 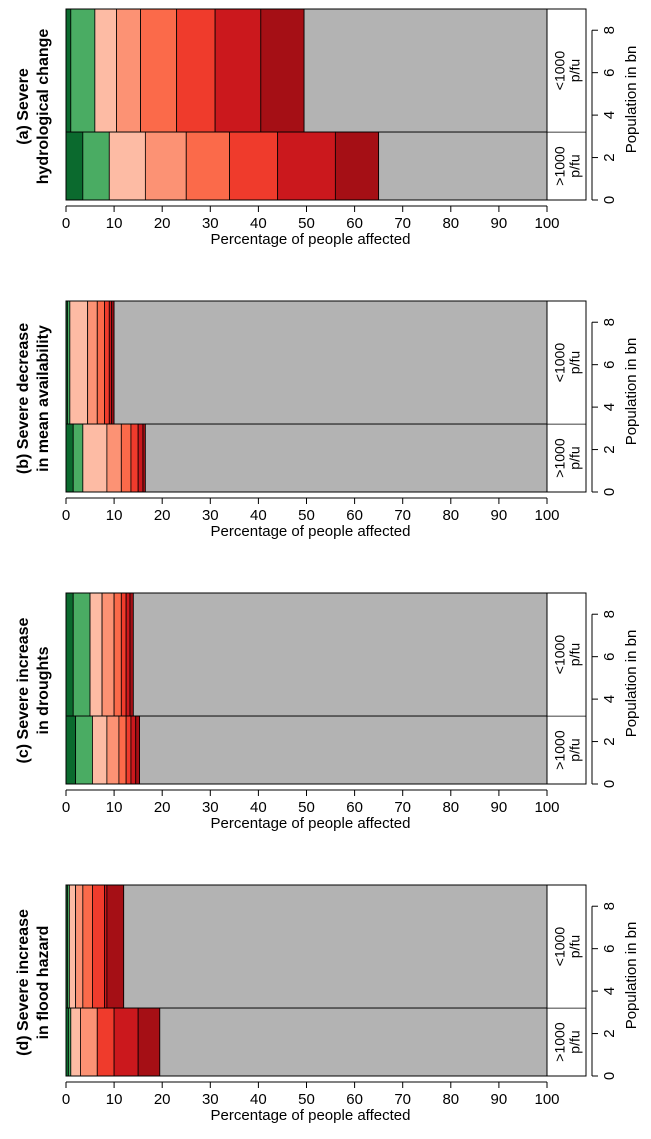 I want to click on panel-title-line: (d) Severe increase, so click(x=23, y=982).